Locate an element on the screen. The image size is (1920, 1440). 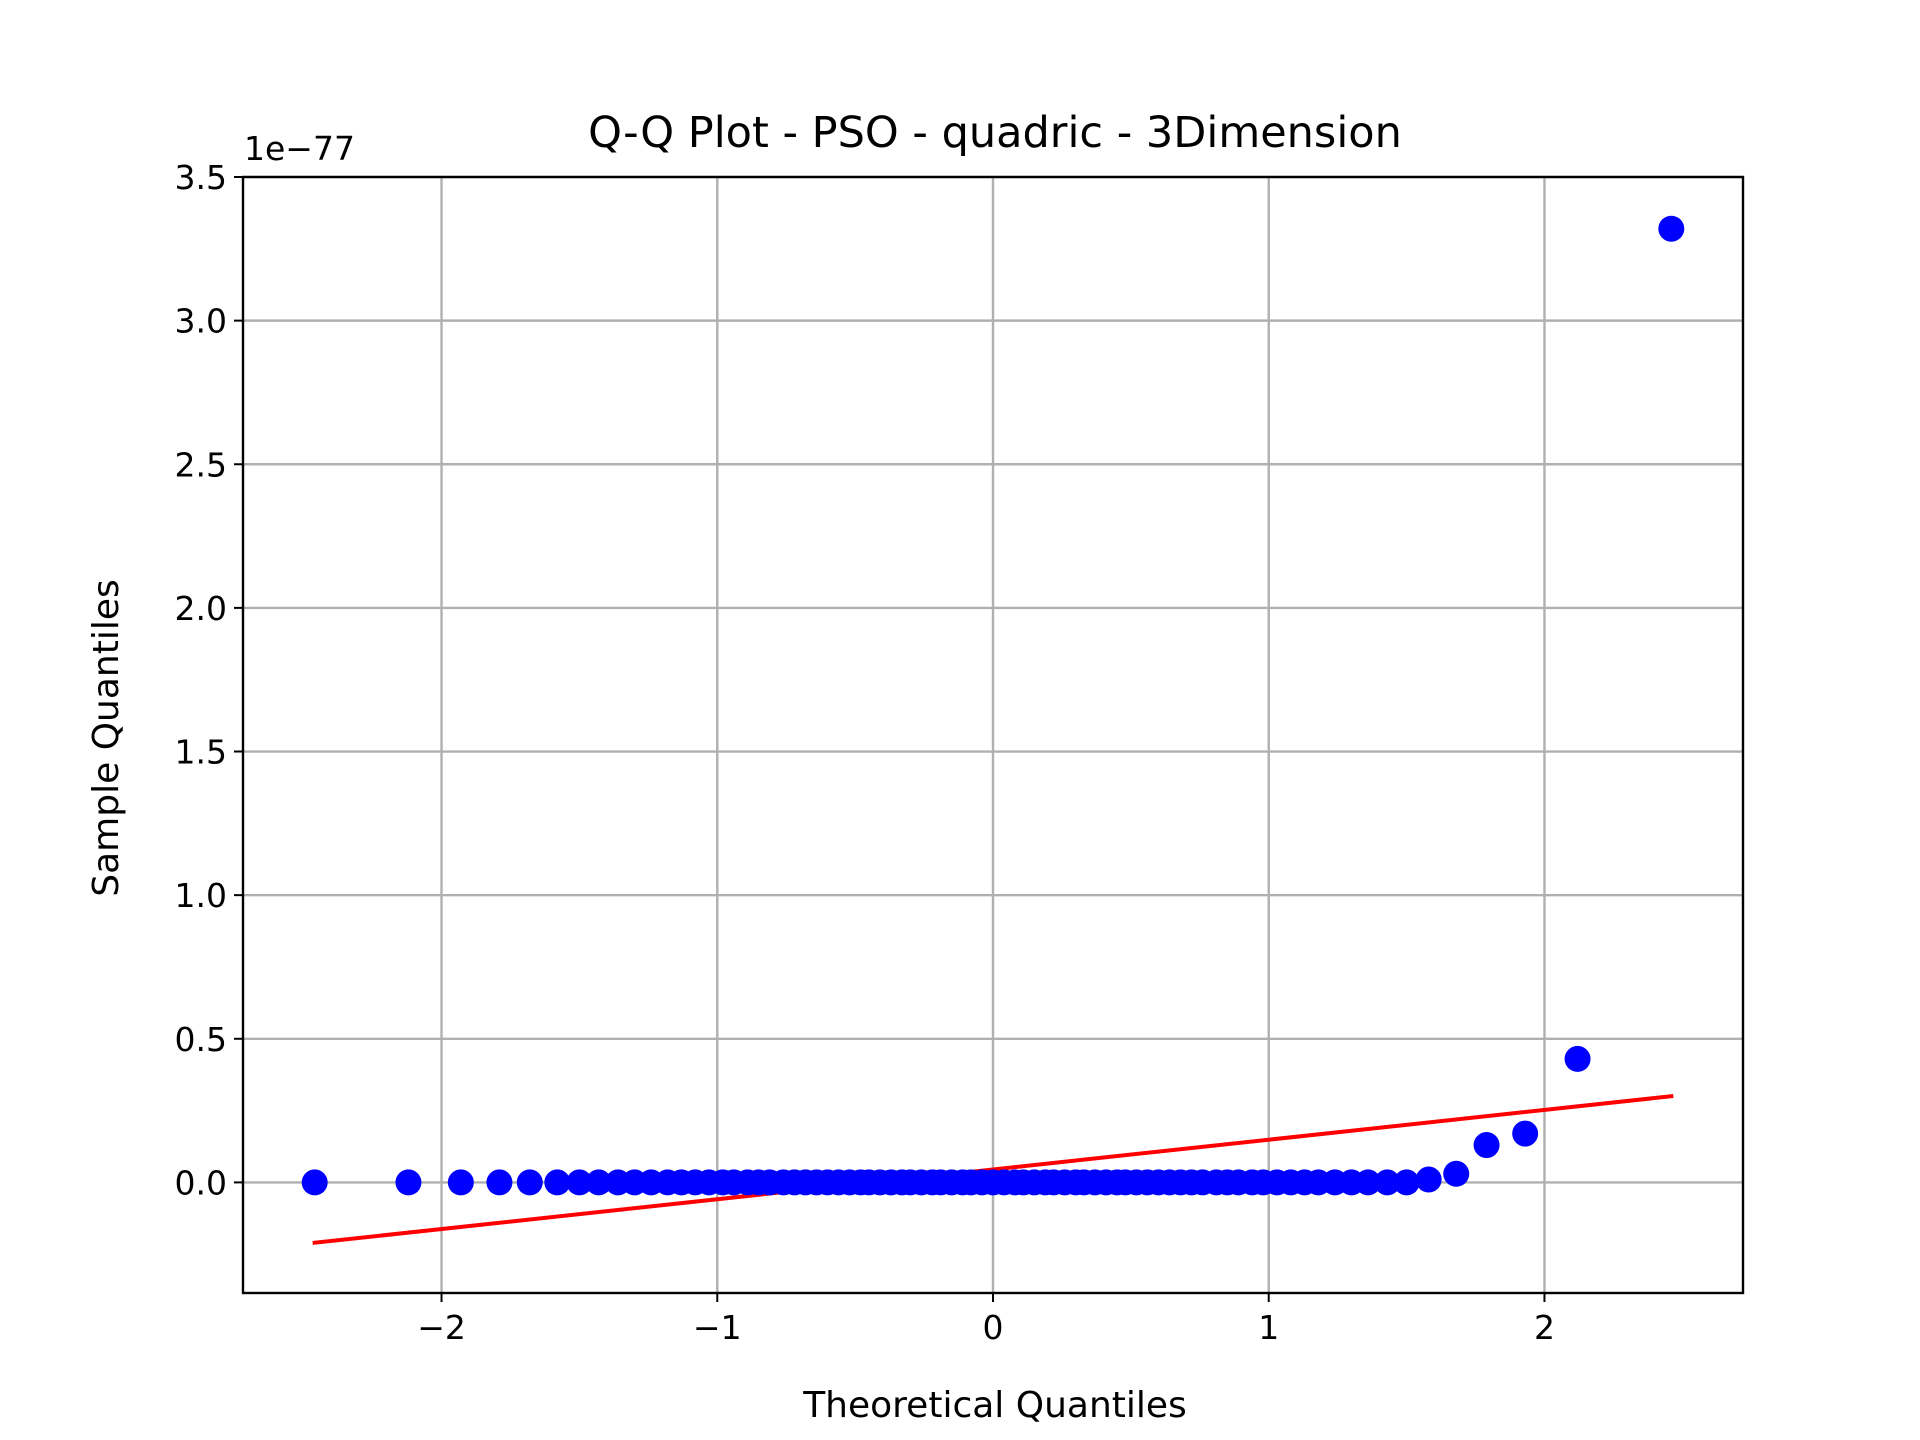
y-tick-label: 2.0 is located at coordinates (201, 608).